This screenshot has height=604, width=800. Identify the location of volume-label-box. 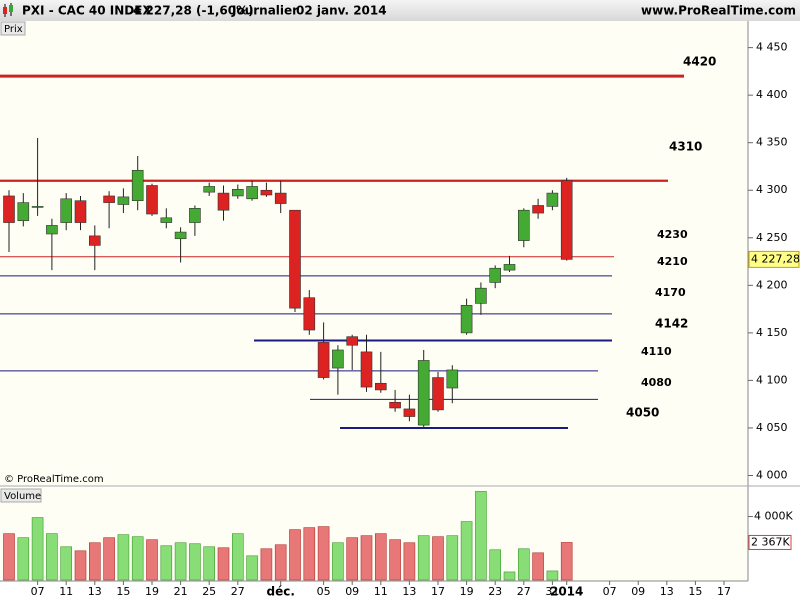
(21, 495).